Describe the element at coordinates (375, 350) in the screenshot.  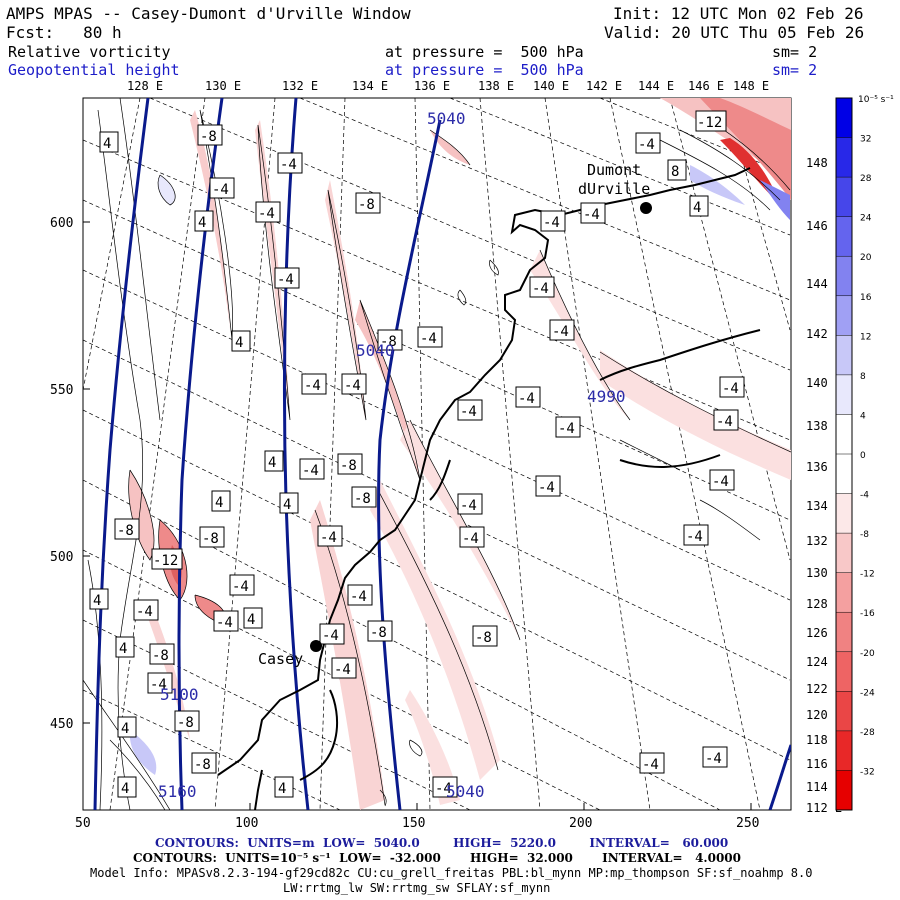
I see `height-label-5040-mid: 5040` at that location.